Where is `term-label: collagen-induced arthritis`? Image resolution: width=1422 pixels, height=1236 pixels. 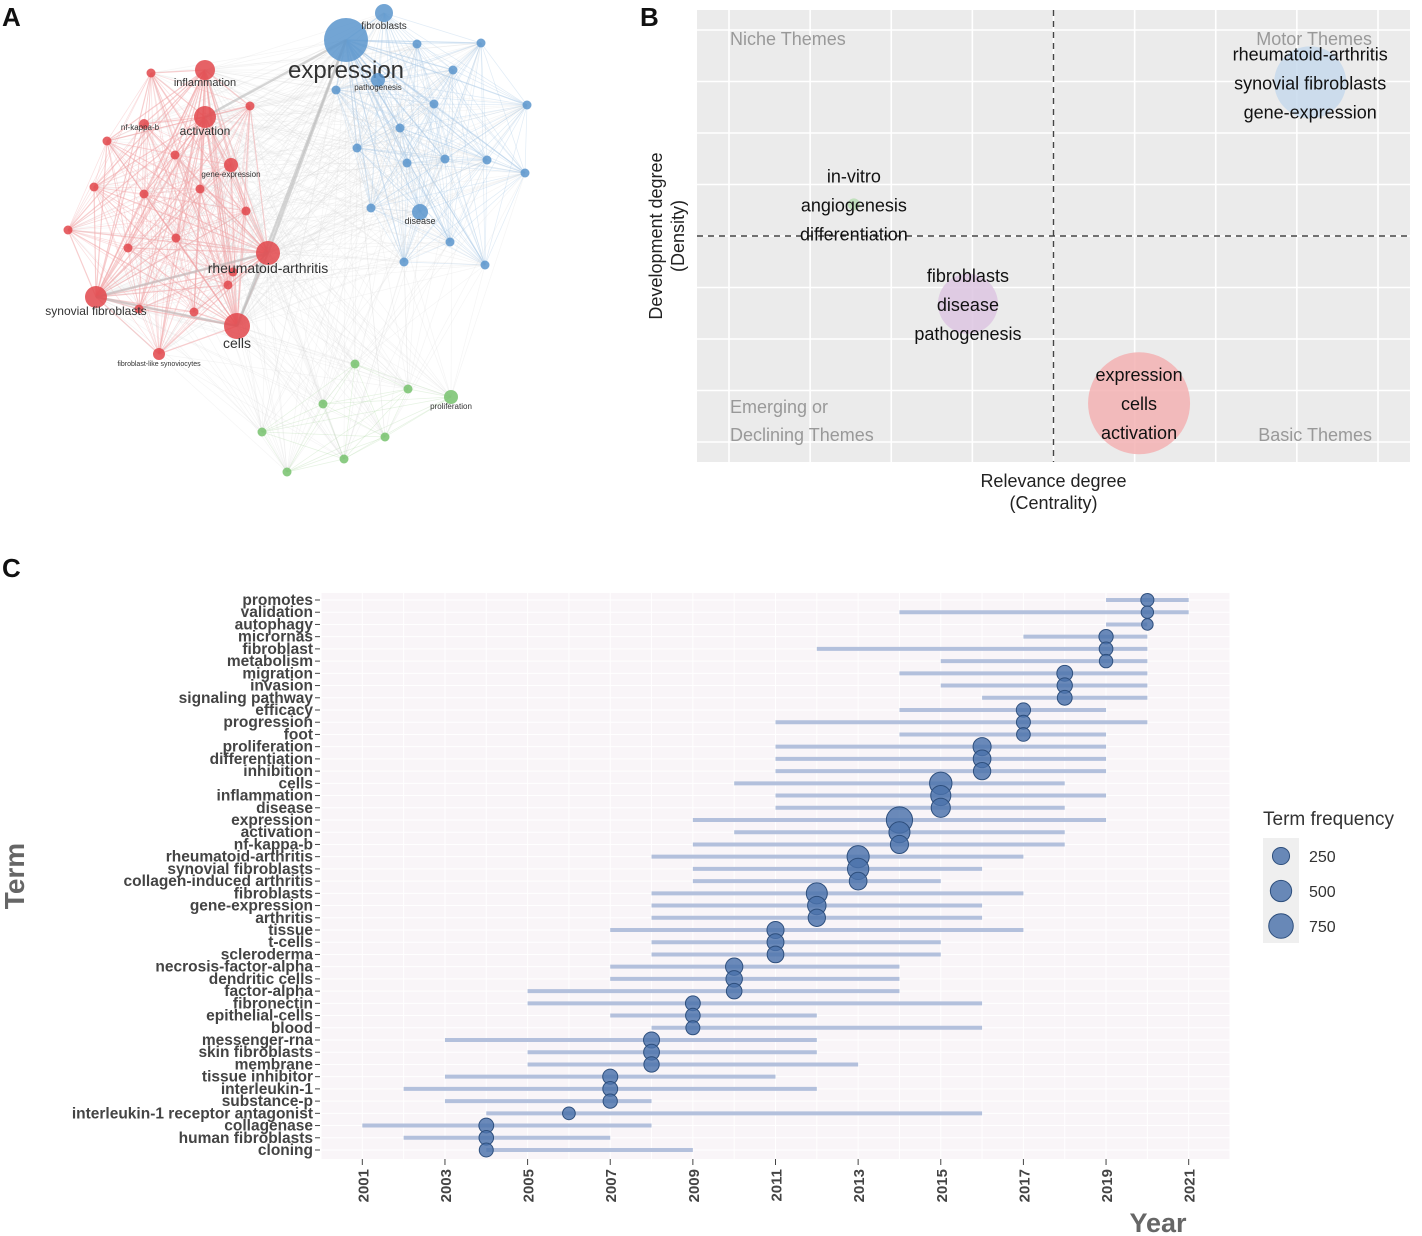
term-label: collagen-induced arthritis is located at coordinates (218, 881).